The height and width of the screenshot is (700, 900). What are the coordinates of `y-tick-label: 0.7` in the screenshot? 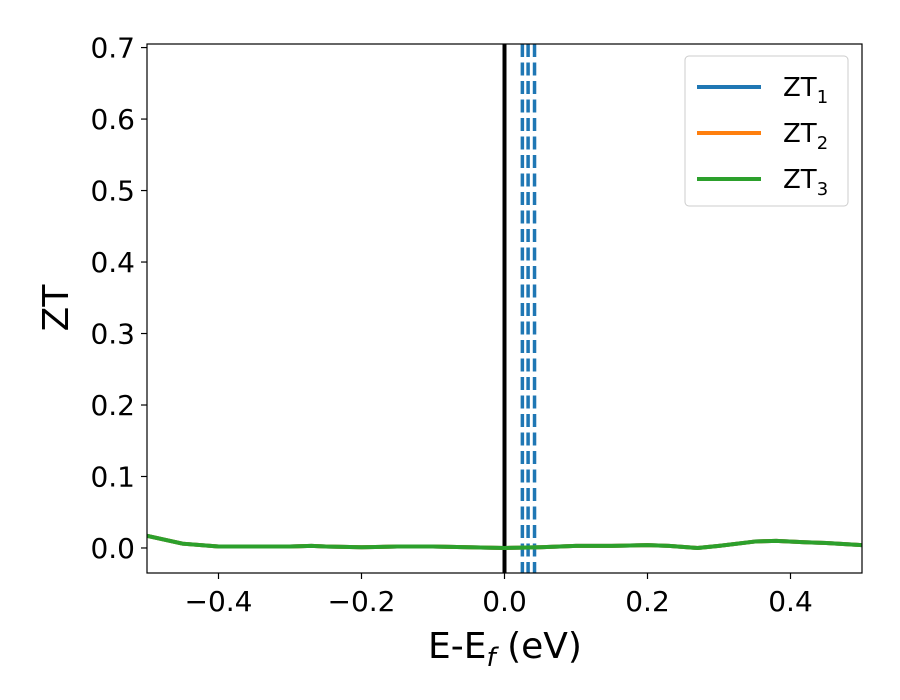 It's located at (112, 48).